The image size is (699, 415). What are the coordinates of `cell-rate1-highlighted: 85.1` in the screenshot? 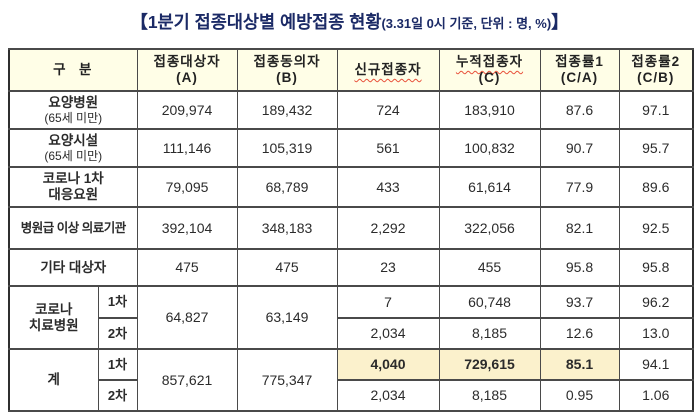 It's located at (579, 364).